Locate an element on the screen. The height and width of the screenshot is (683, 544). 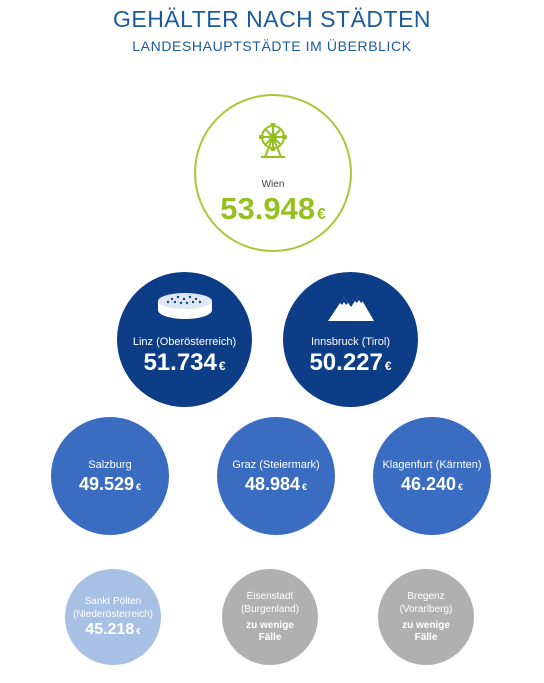
city-circle-graz: Graz (Steiermark) 48.984 € is located at coordinates (276, 476).